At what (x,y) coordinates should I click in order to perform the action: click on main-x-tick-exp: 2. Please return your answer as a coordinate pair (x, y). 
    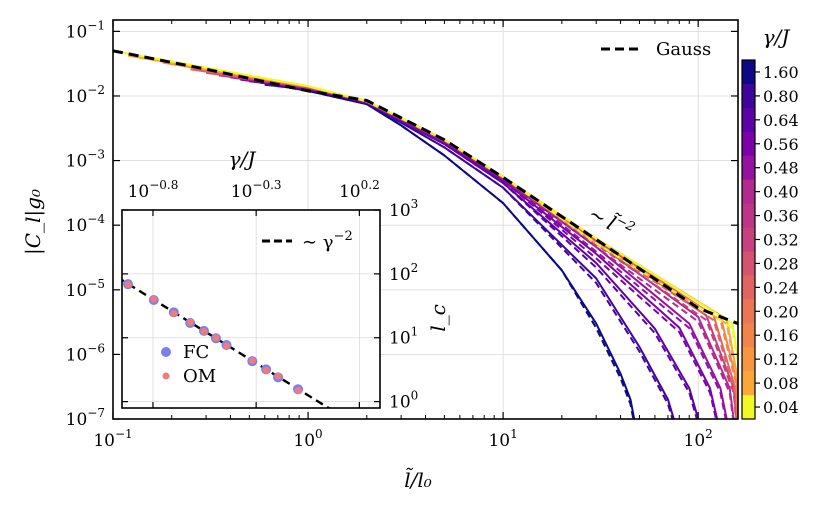
    Looking at the image, I should click on (709, 434).